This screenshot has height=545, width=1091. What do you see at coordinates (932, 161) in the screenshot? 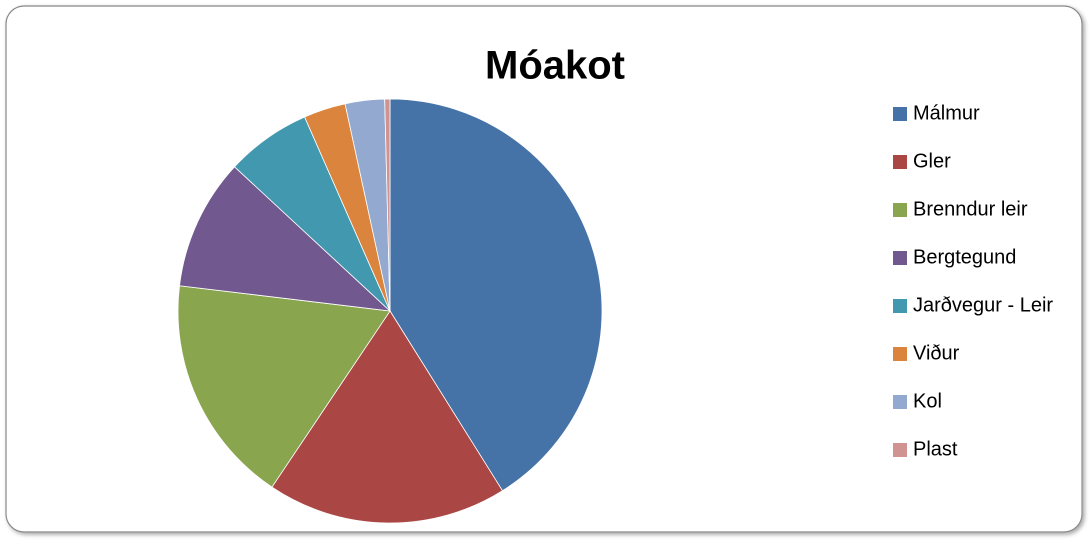
I see `legend-label: Gler` at bounding box center [932, 161].